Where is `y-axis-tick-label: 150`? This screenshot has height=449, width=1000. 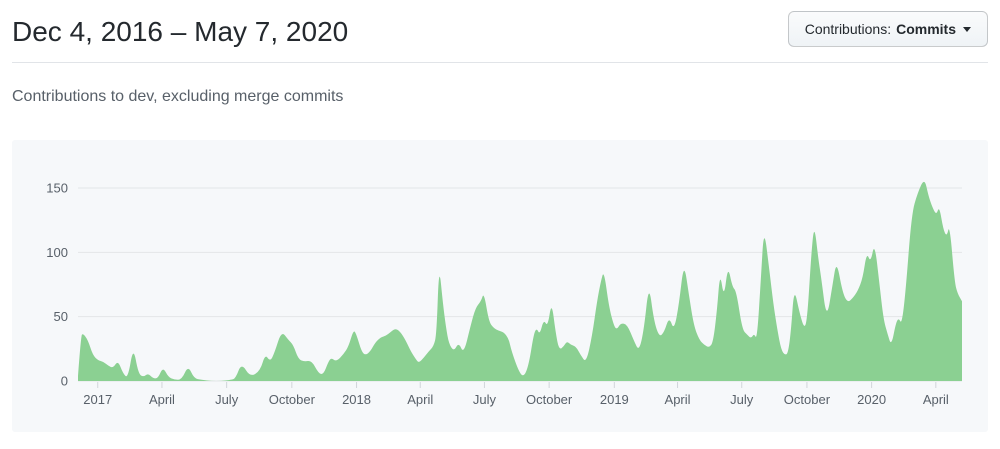 y-axis-tick-label: 150 is located at coordinates (57, 188).